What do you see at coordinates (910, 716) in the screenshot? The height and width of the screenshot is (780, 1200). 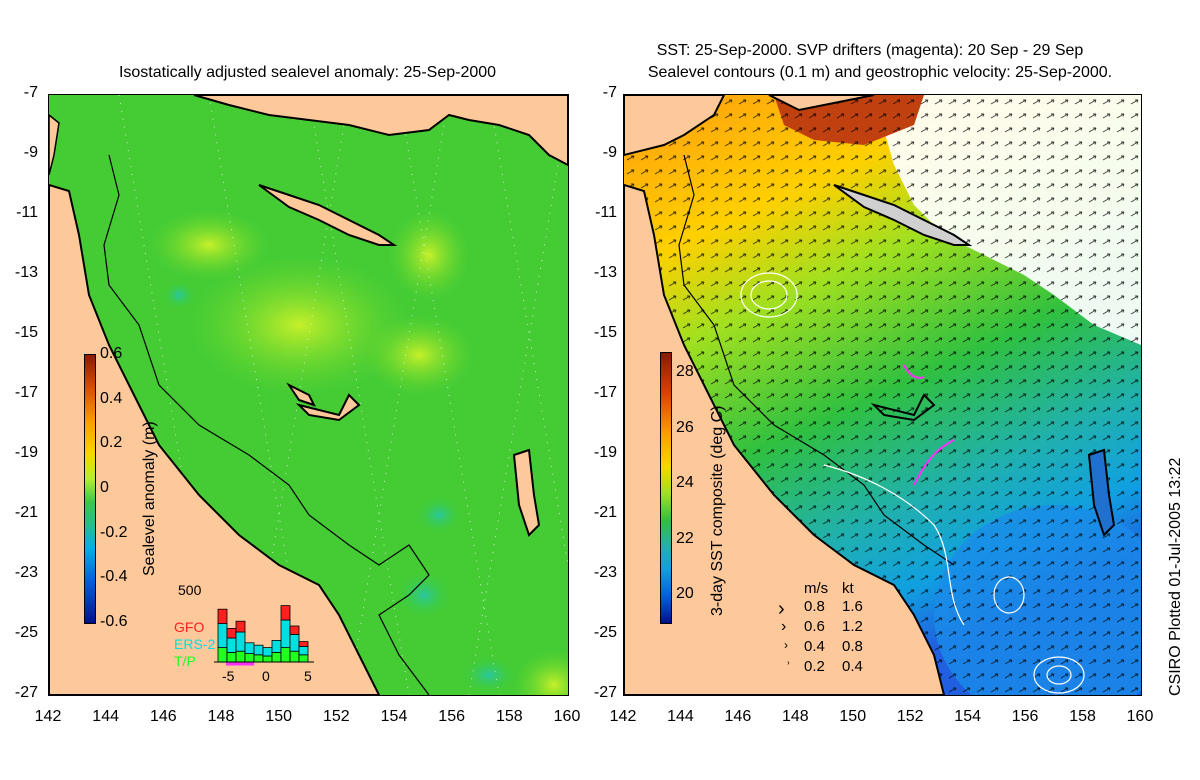 I see `longitude-tick: 152` at bounding box center [910, 716].